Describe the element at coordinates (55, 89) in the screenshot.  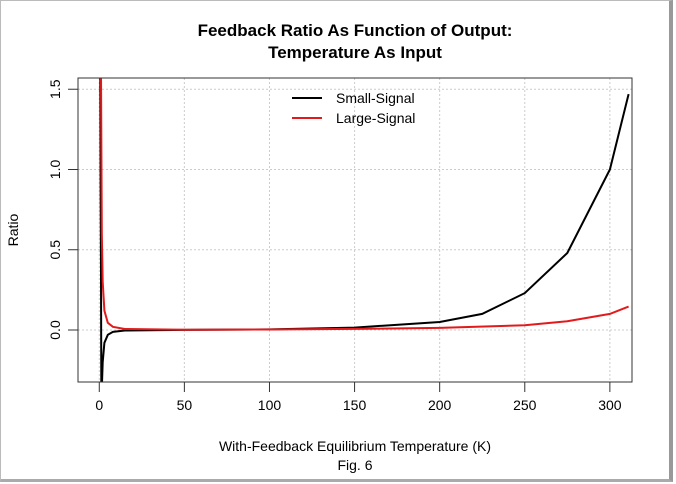
I see `y-tick-label: 1.5` at that location.